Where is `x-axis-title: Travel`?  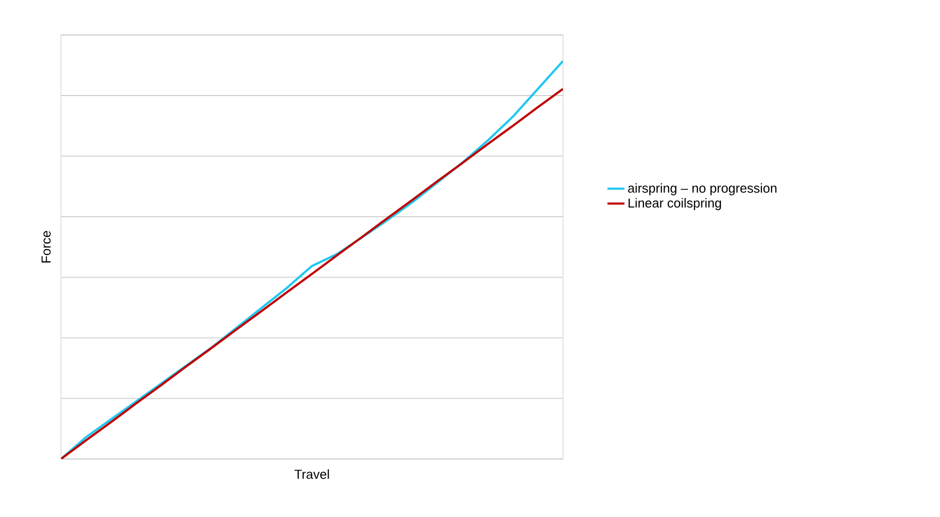 x-axis-title: Travel is located at coordinates (311, 474).